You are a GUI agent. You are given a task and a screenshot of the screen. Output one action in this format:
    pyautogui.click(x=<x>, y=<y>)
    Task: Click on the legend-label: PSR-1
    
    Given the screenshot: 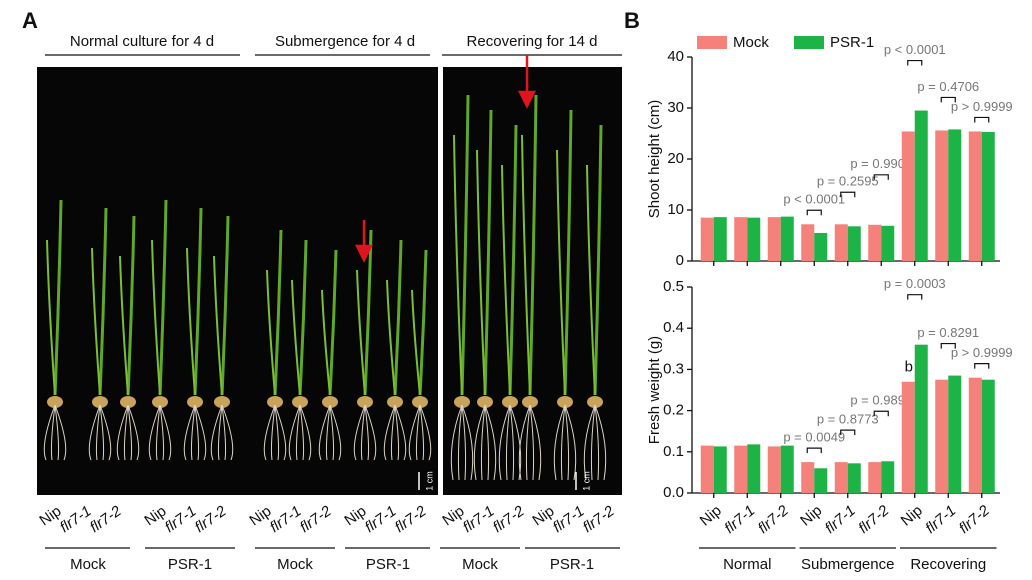 What is the action you would take?
    pyautogui.click(x=852, y=42)
    